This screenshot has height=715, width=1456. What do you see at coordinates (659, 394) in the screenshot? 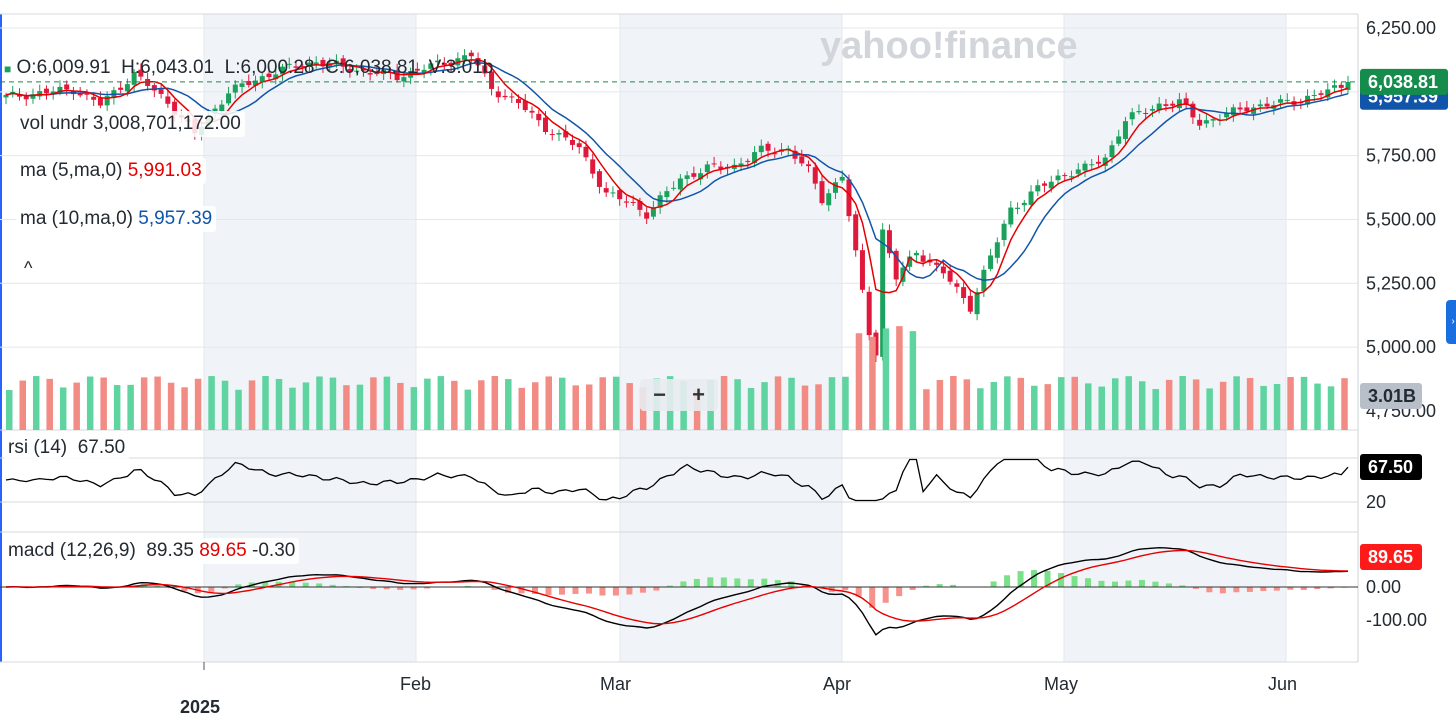
I see `zoom-out-button: −` at bounding box center [659, 394].